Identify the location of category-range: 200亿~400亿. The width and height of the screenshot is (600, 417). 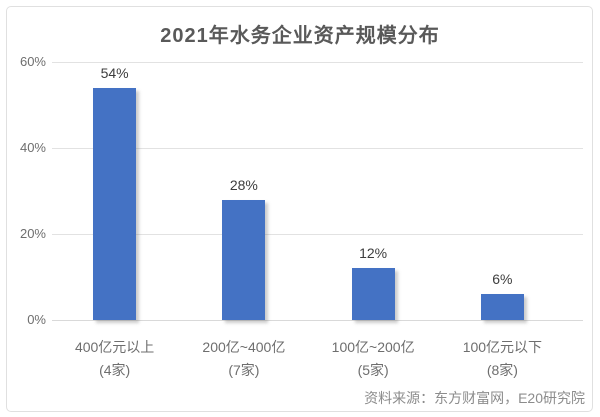
(244, 347).